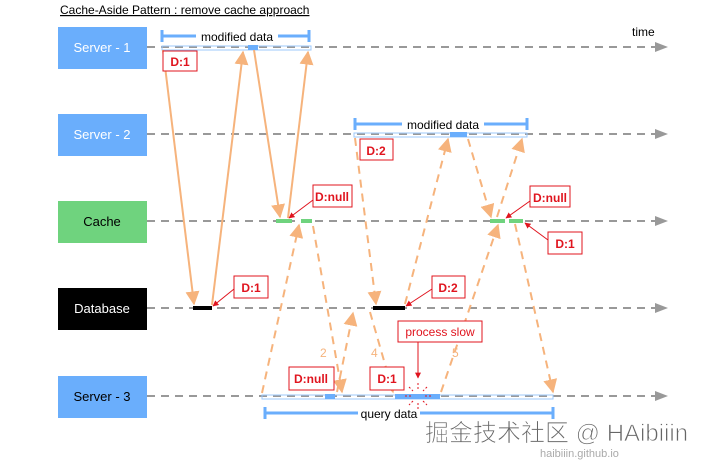 The height and width of the screenshot is (460, 720). I want to click on note-cache-null-1: D:null, so click(320, 201).